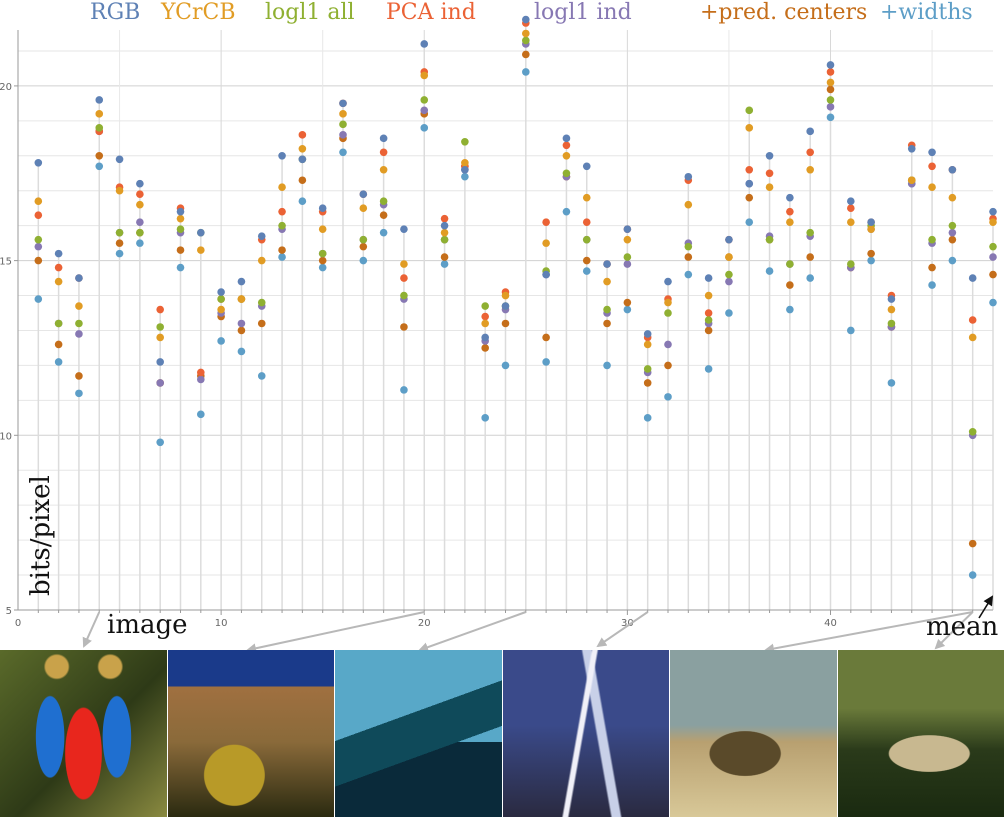 The image size is (1004, 817). I want to click on annotation-arrows, so click(538, 622).